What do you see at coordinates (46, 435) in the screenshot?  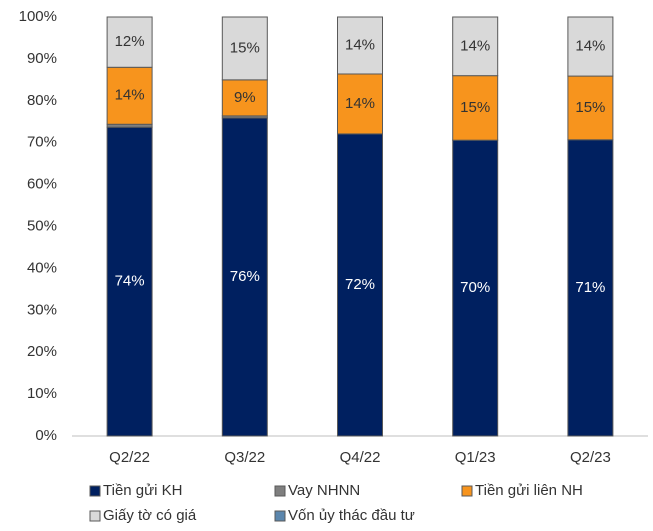 I see `y-tick-label: 0%` at bounding box center [46, 435].